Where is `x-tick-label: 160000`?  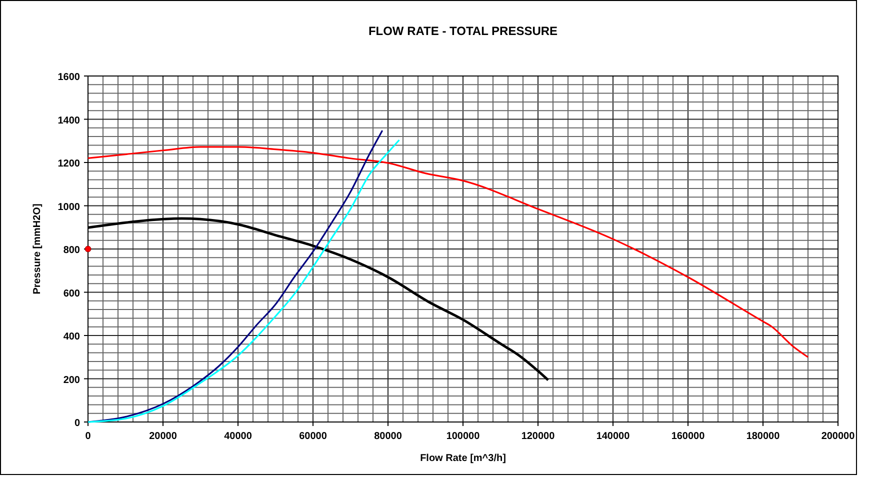 x-tick-label: 160000 is located at coordinates (688, 436).